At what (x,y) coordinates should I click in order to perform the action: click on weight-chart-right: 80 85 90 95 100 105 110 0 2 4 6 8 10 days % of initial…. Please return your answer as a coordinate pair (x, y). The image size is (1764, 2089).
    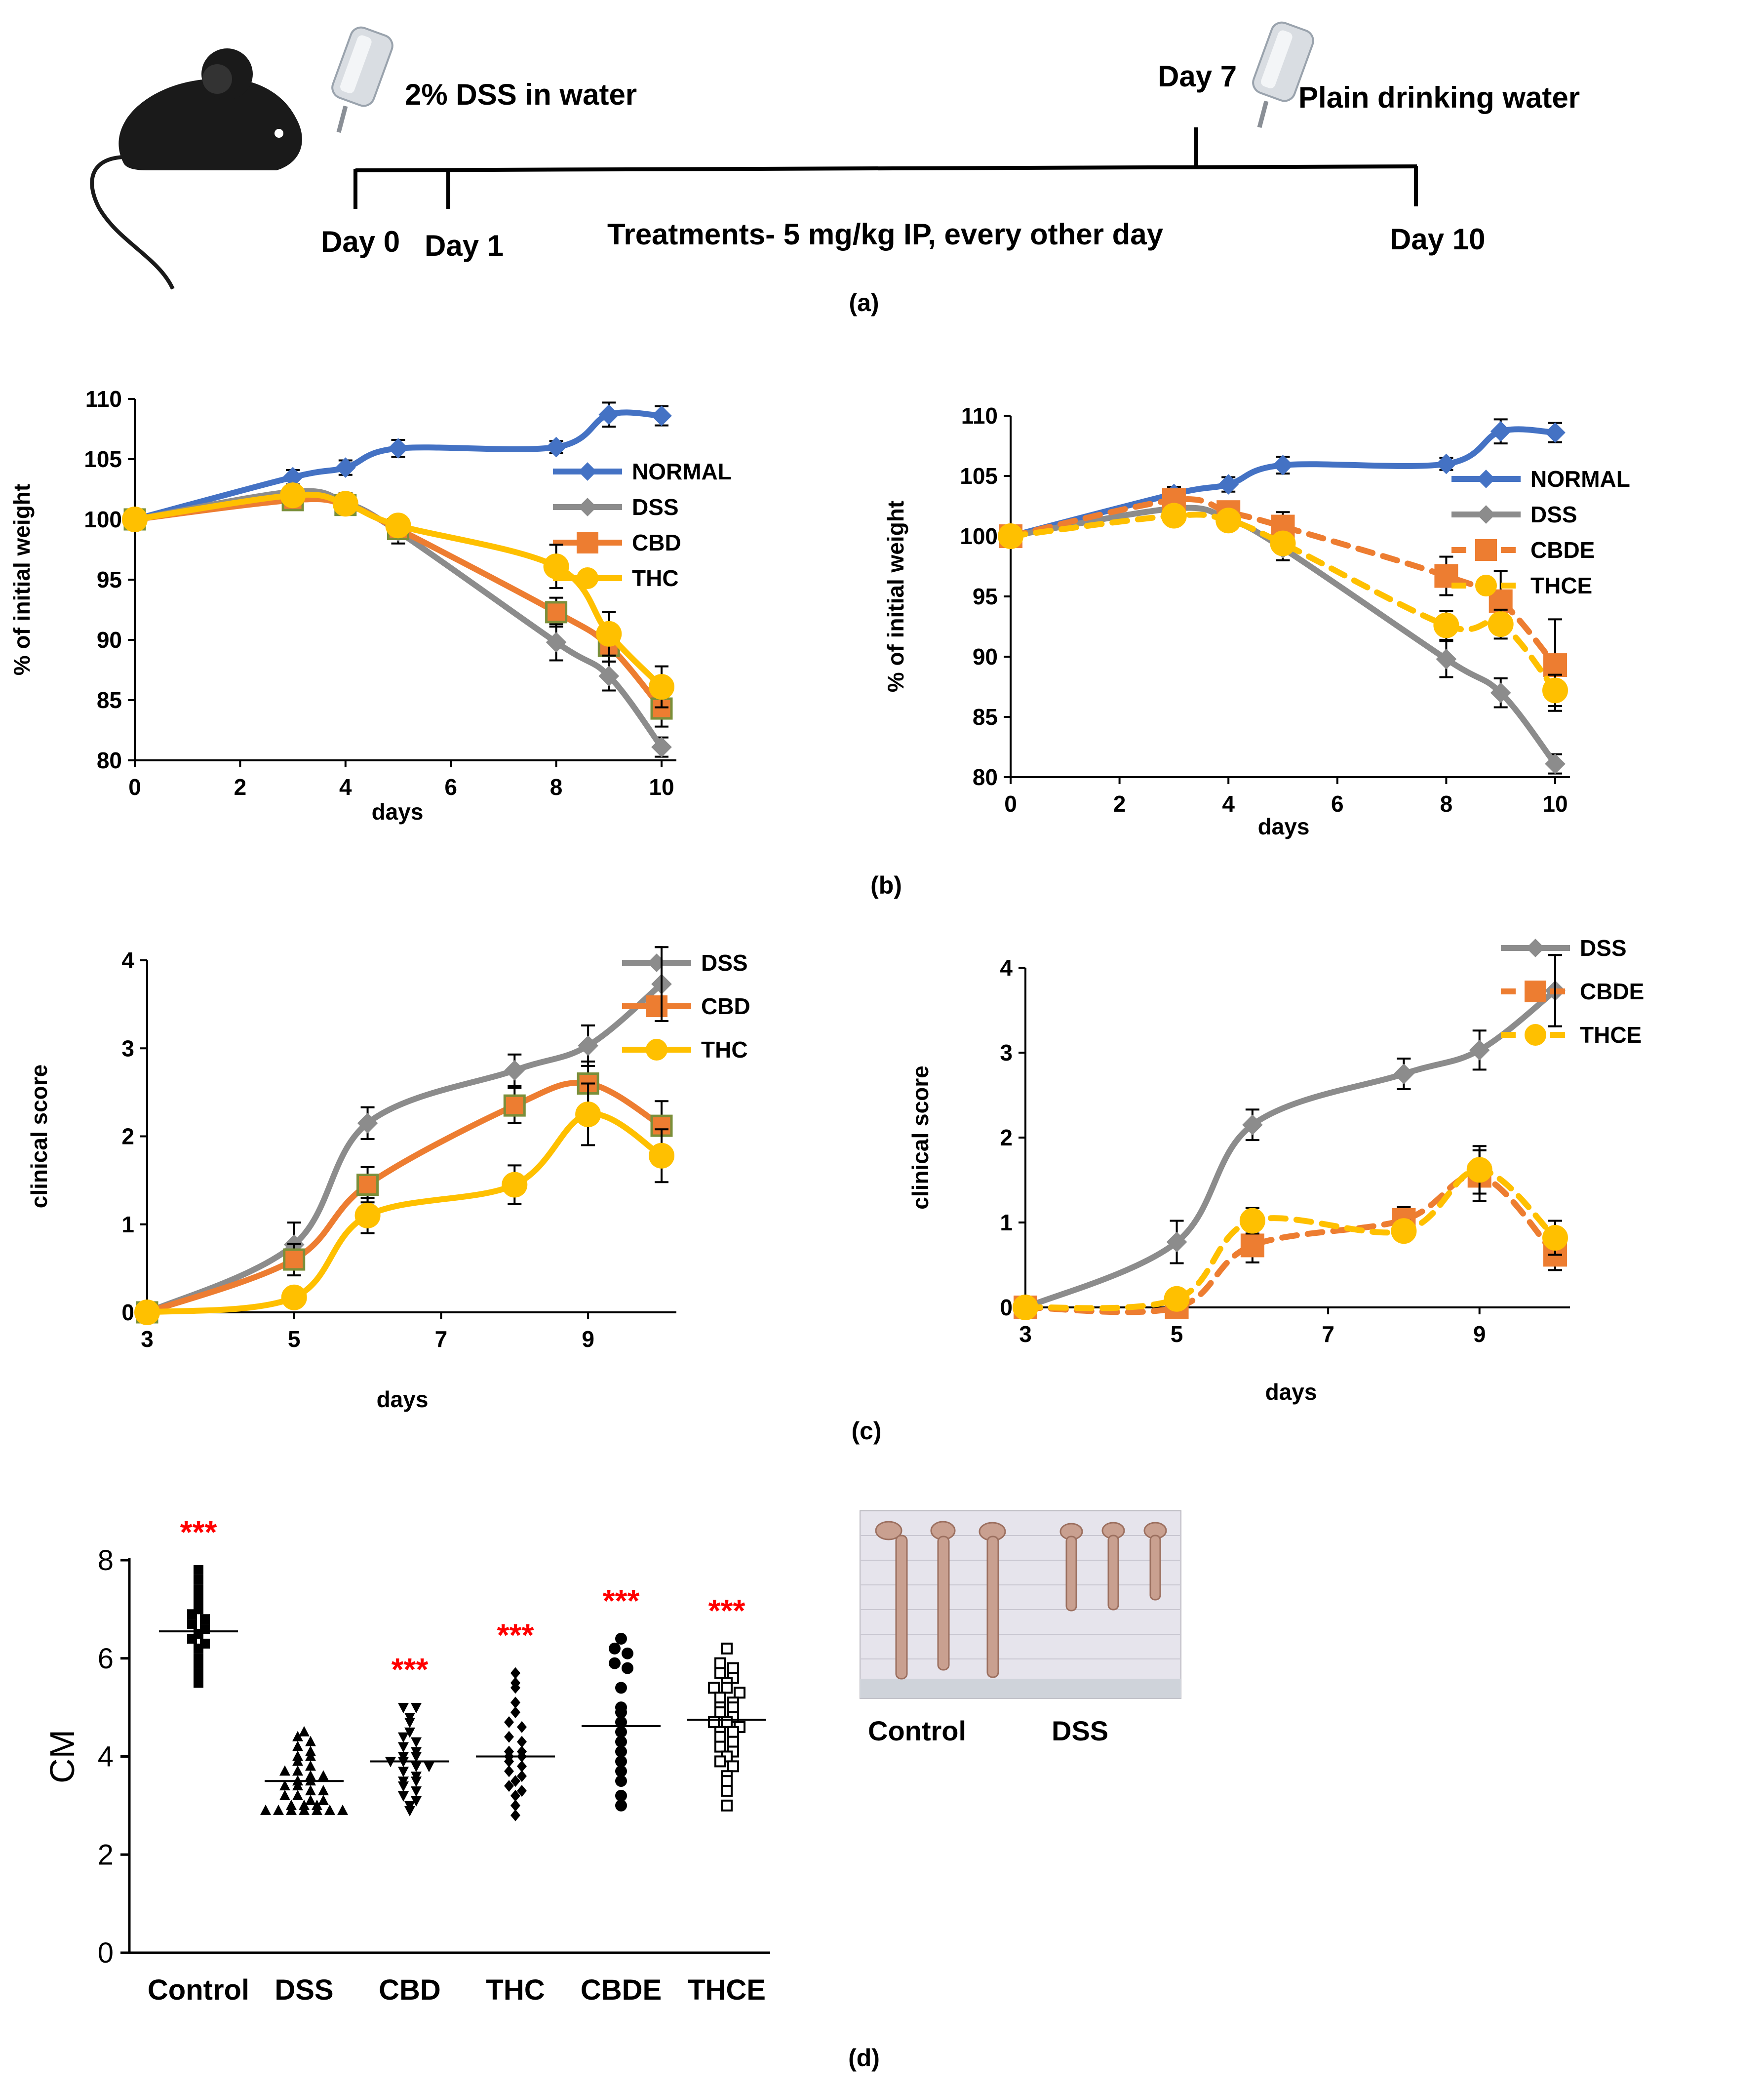
    Looking at the image, I should click on (1257, 621).